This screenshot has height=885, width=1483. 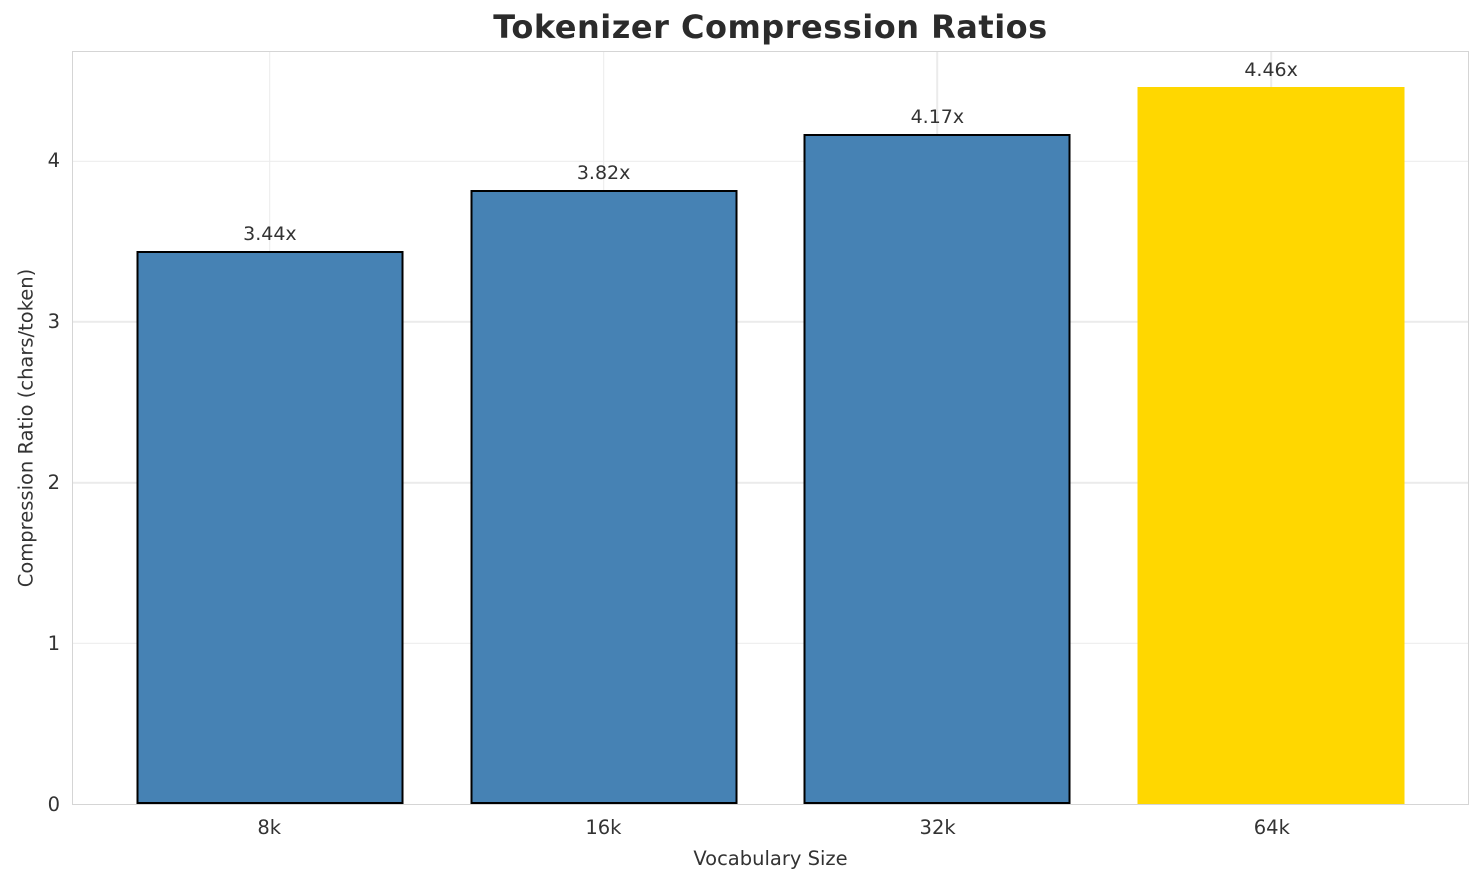 I want to click on bar-8k, so click(x=270, y=527).